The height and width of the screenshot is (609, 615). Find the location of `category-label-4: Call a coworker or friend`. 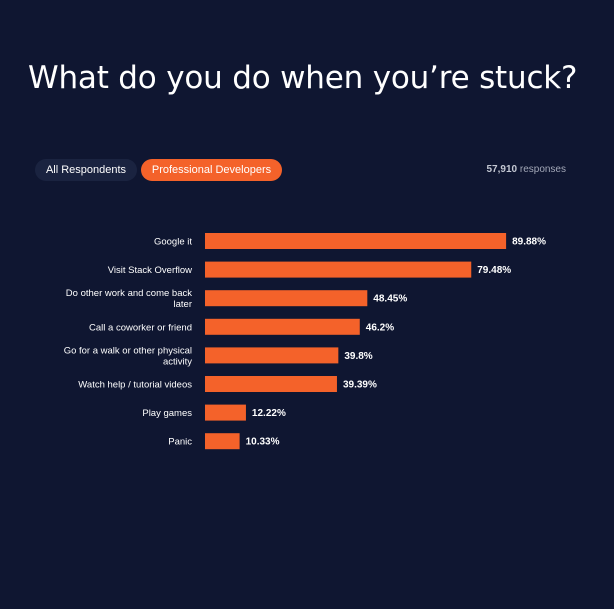

category-label-4: Call a coworker or friend is located at coordinates (140, 327).